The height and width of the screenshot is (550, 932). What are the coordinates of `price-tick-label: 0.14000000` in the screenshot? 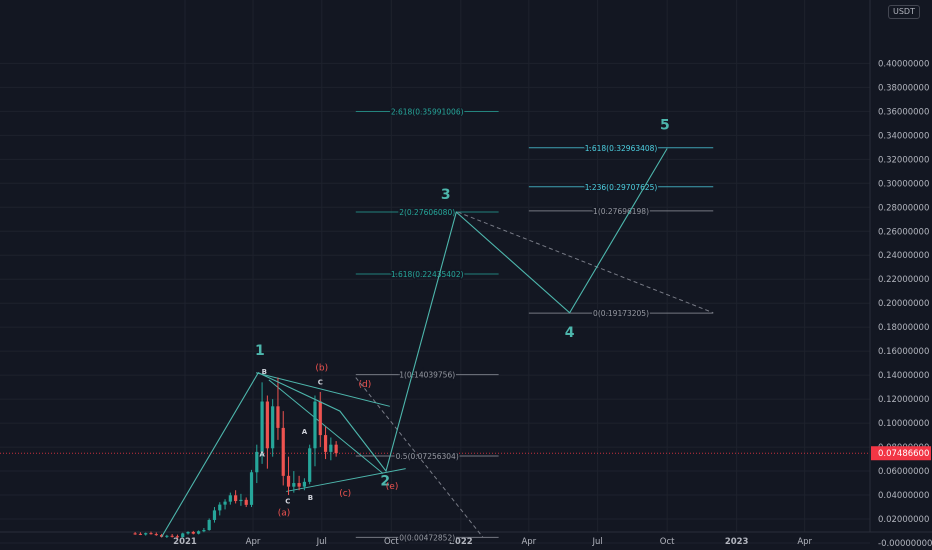 It's located at (903, 376).